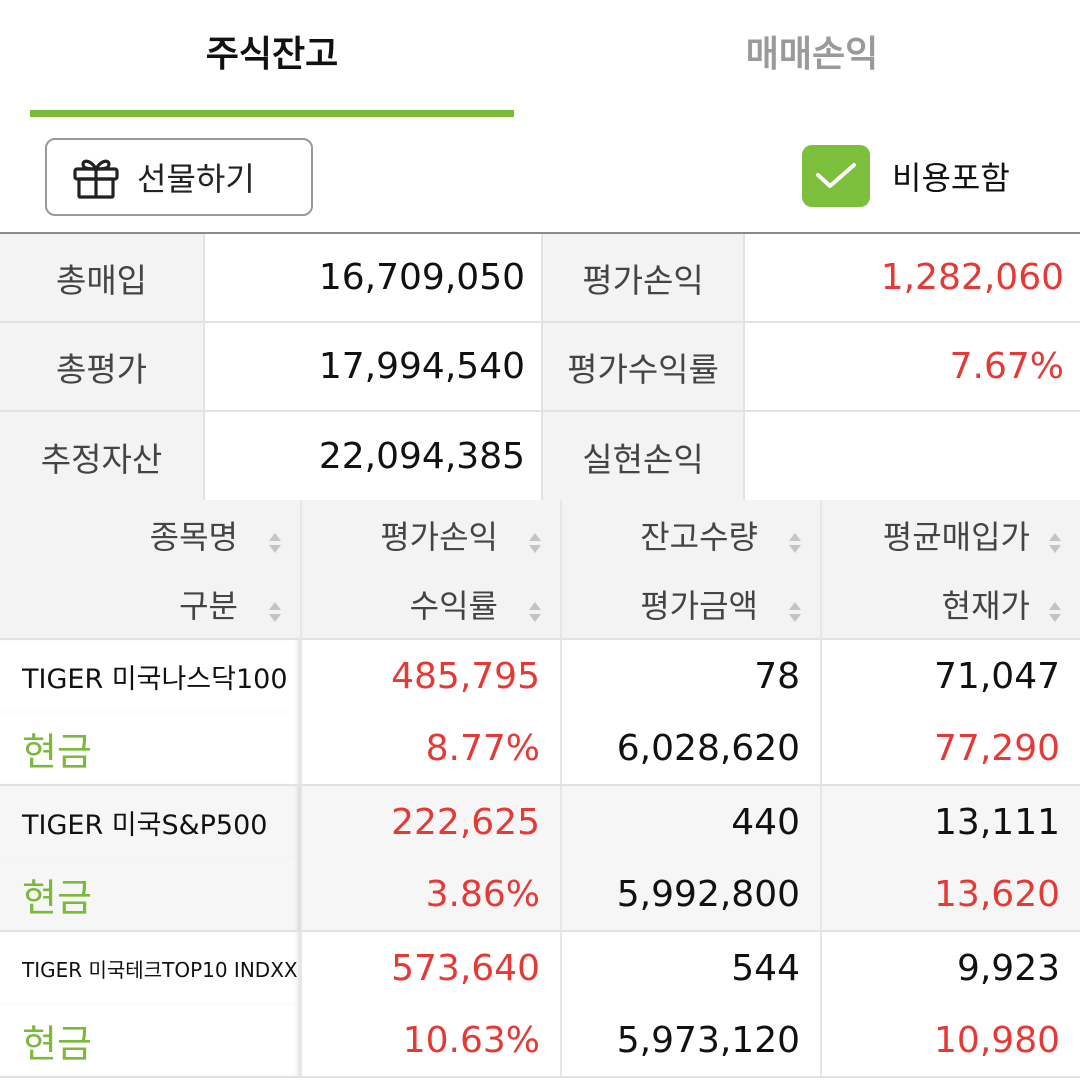 The width and height of the screenshot is (1080, 1080). Describe the element at coordinates (432, 535) in the screenshot. I see `header-eval-pl: 평가손익` at that location.